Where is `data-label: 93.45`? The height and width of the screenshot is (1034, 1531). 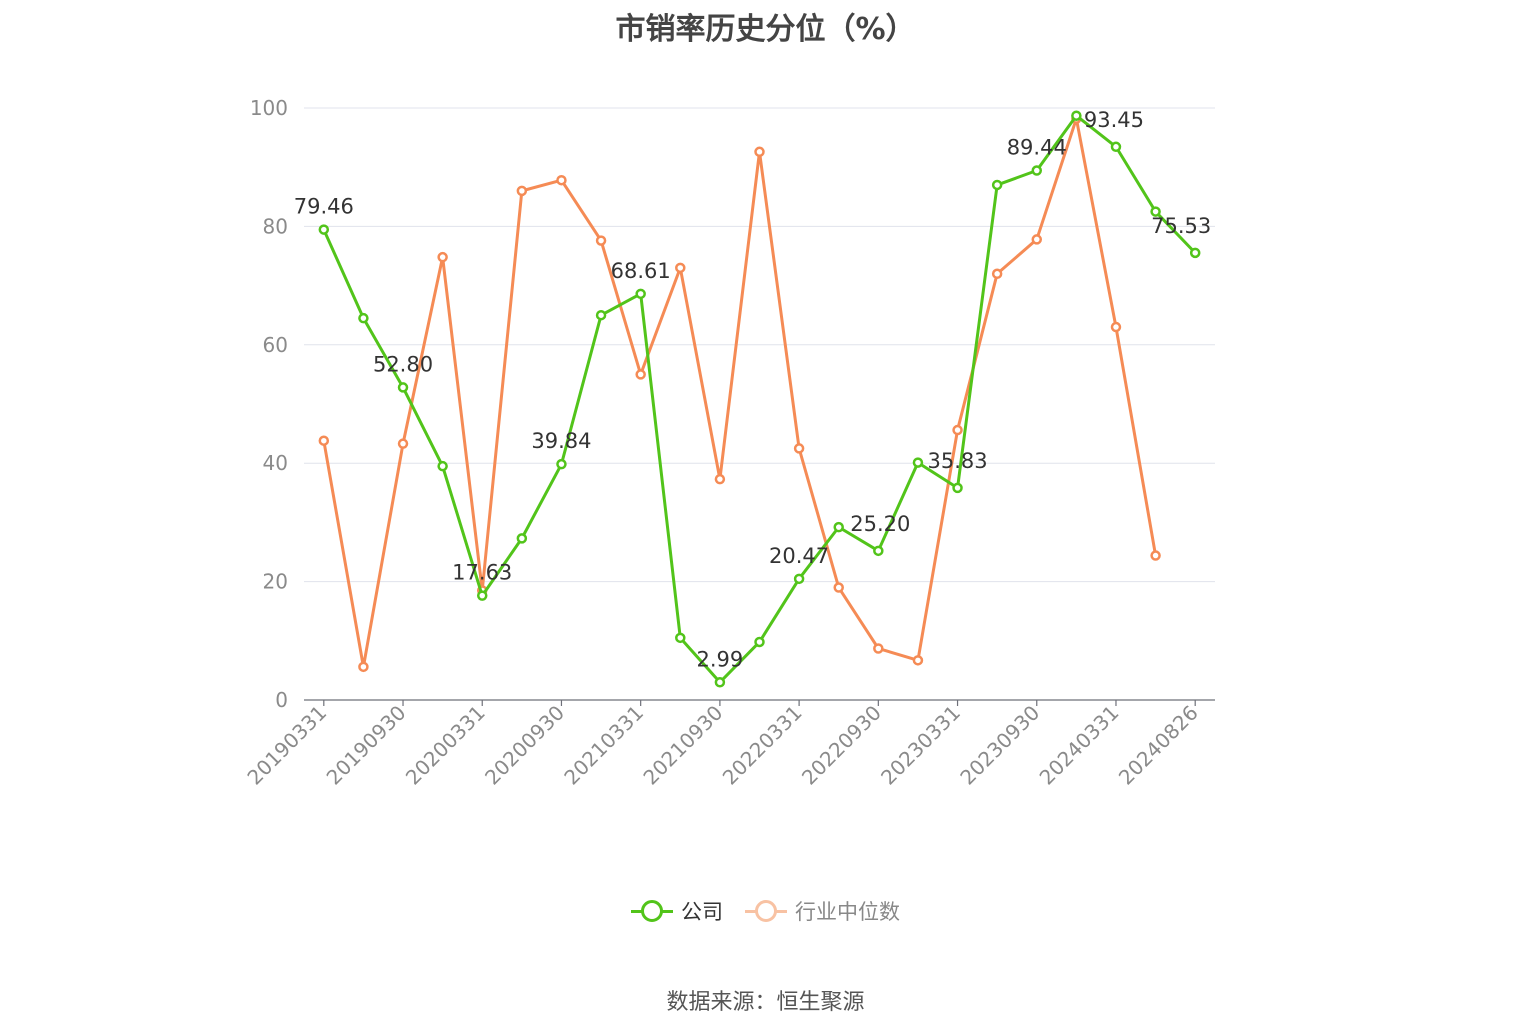 data-label: 93.45 is located at coordinates (1114, 120).